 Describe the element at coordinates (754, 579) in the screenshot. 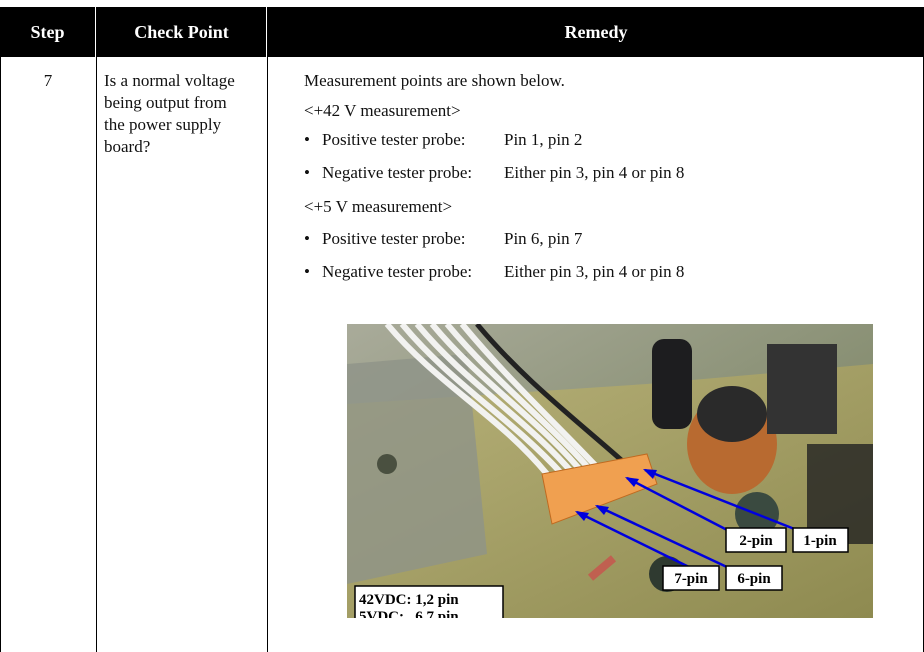

I see `pin-label: 6-pin` at that location.